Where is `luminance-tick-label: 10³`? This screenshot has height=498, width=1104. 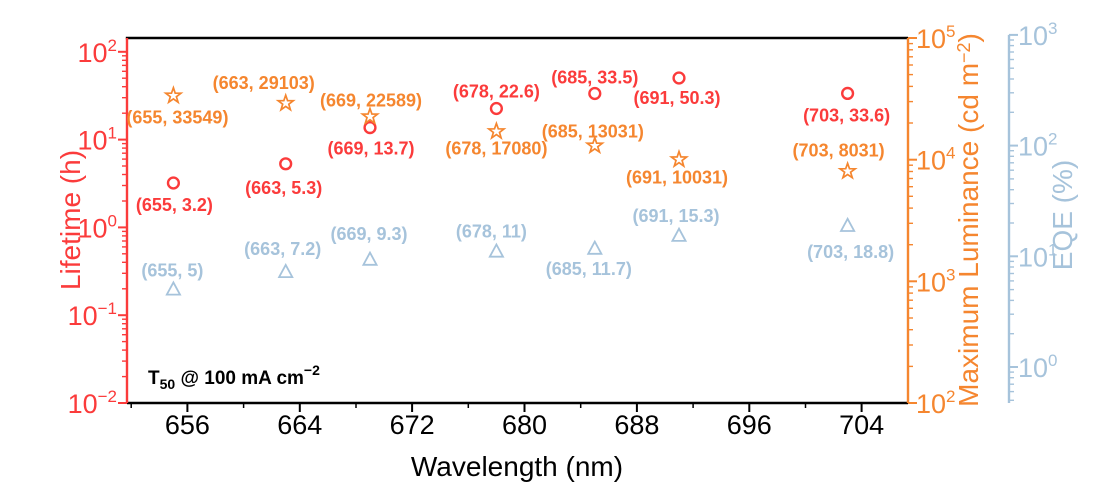
luminance-tick-label: 10³ is located at coordinates (936, 281).